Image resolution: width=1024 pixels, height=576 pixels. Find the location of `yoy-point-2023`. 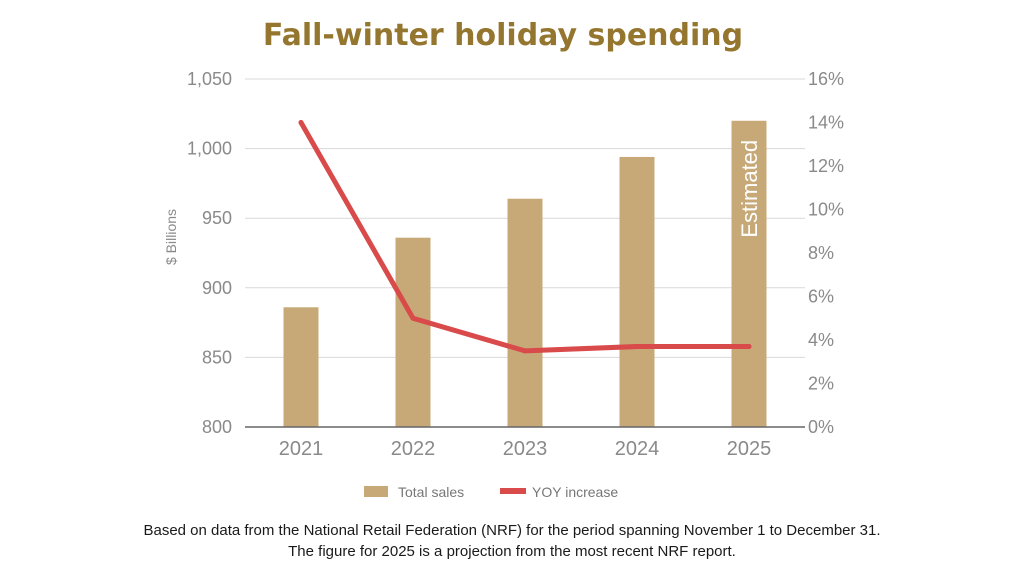

yoy-point-2023 is located at coordinates (525, 351).